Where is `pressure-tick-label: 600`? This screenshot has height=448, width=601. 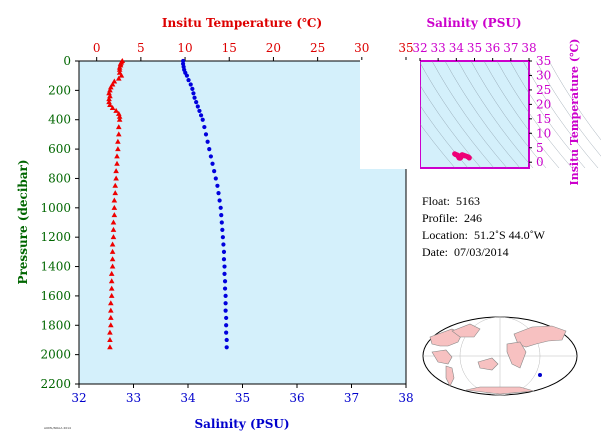
pressure-tick-label: 600 is located at coordinates (59, 149).